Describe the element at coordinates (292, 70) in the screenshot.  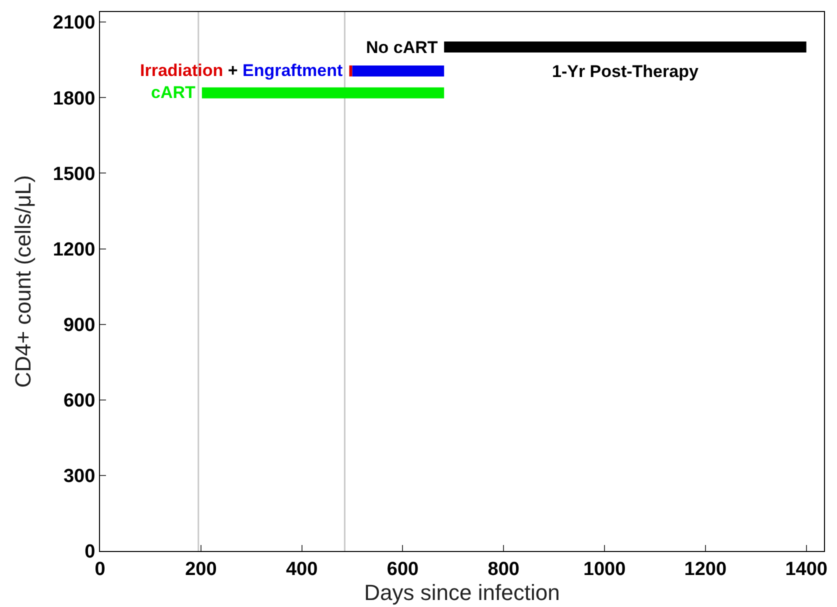
I see `series-label: Engraftment` at that location.